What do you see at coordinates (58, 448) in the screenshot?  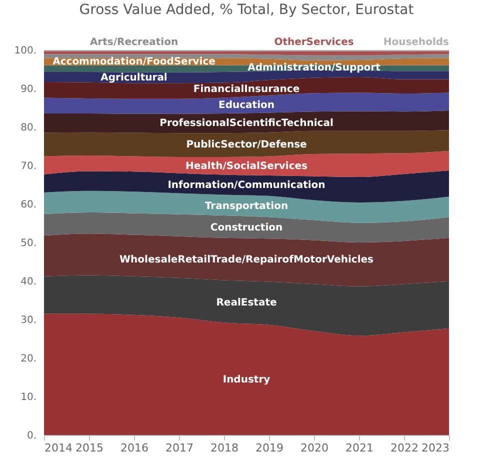 I see `x-tick-label: 2014` at bounding box center [58, 448].